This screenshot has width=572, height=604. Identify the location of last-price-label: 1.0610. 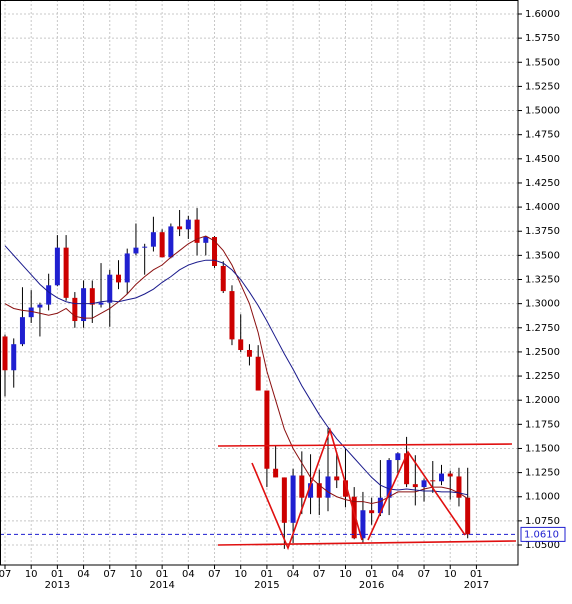
(541, 534).